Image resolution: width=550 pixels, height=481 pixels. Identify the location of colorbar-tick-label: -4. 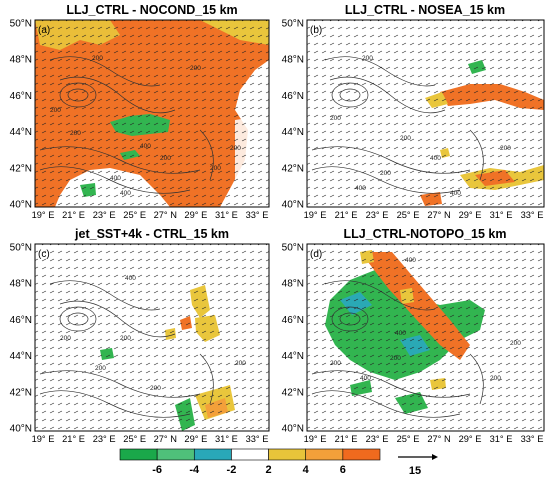
(194, 470).